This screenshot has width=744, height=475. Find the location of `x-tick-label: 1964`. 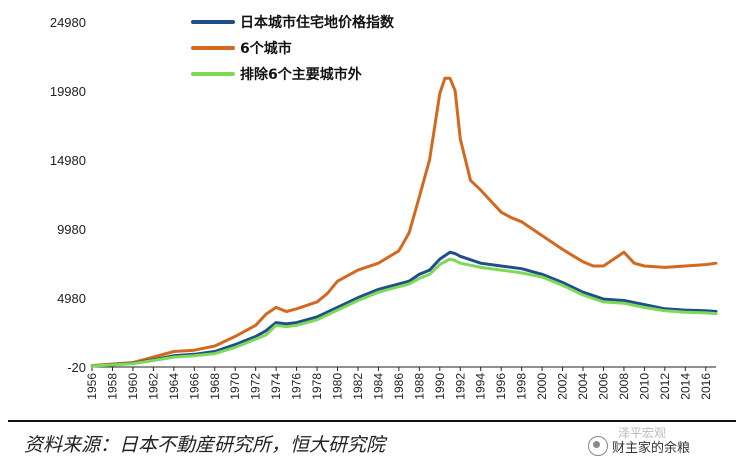

x-tick-label: 1964 is located at coordinates (174, 386).